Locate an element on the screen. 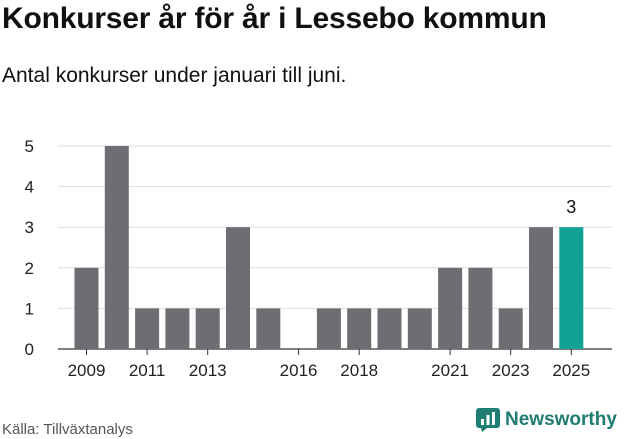 The height and width of the screenshot is (439, 631). y-tick-label: 1 is located at coordinates (29, 308).